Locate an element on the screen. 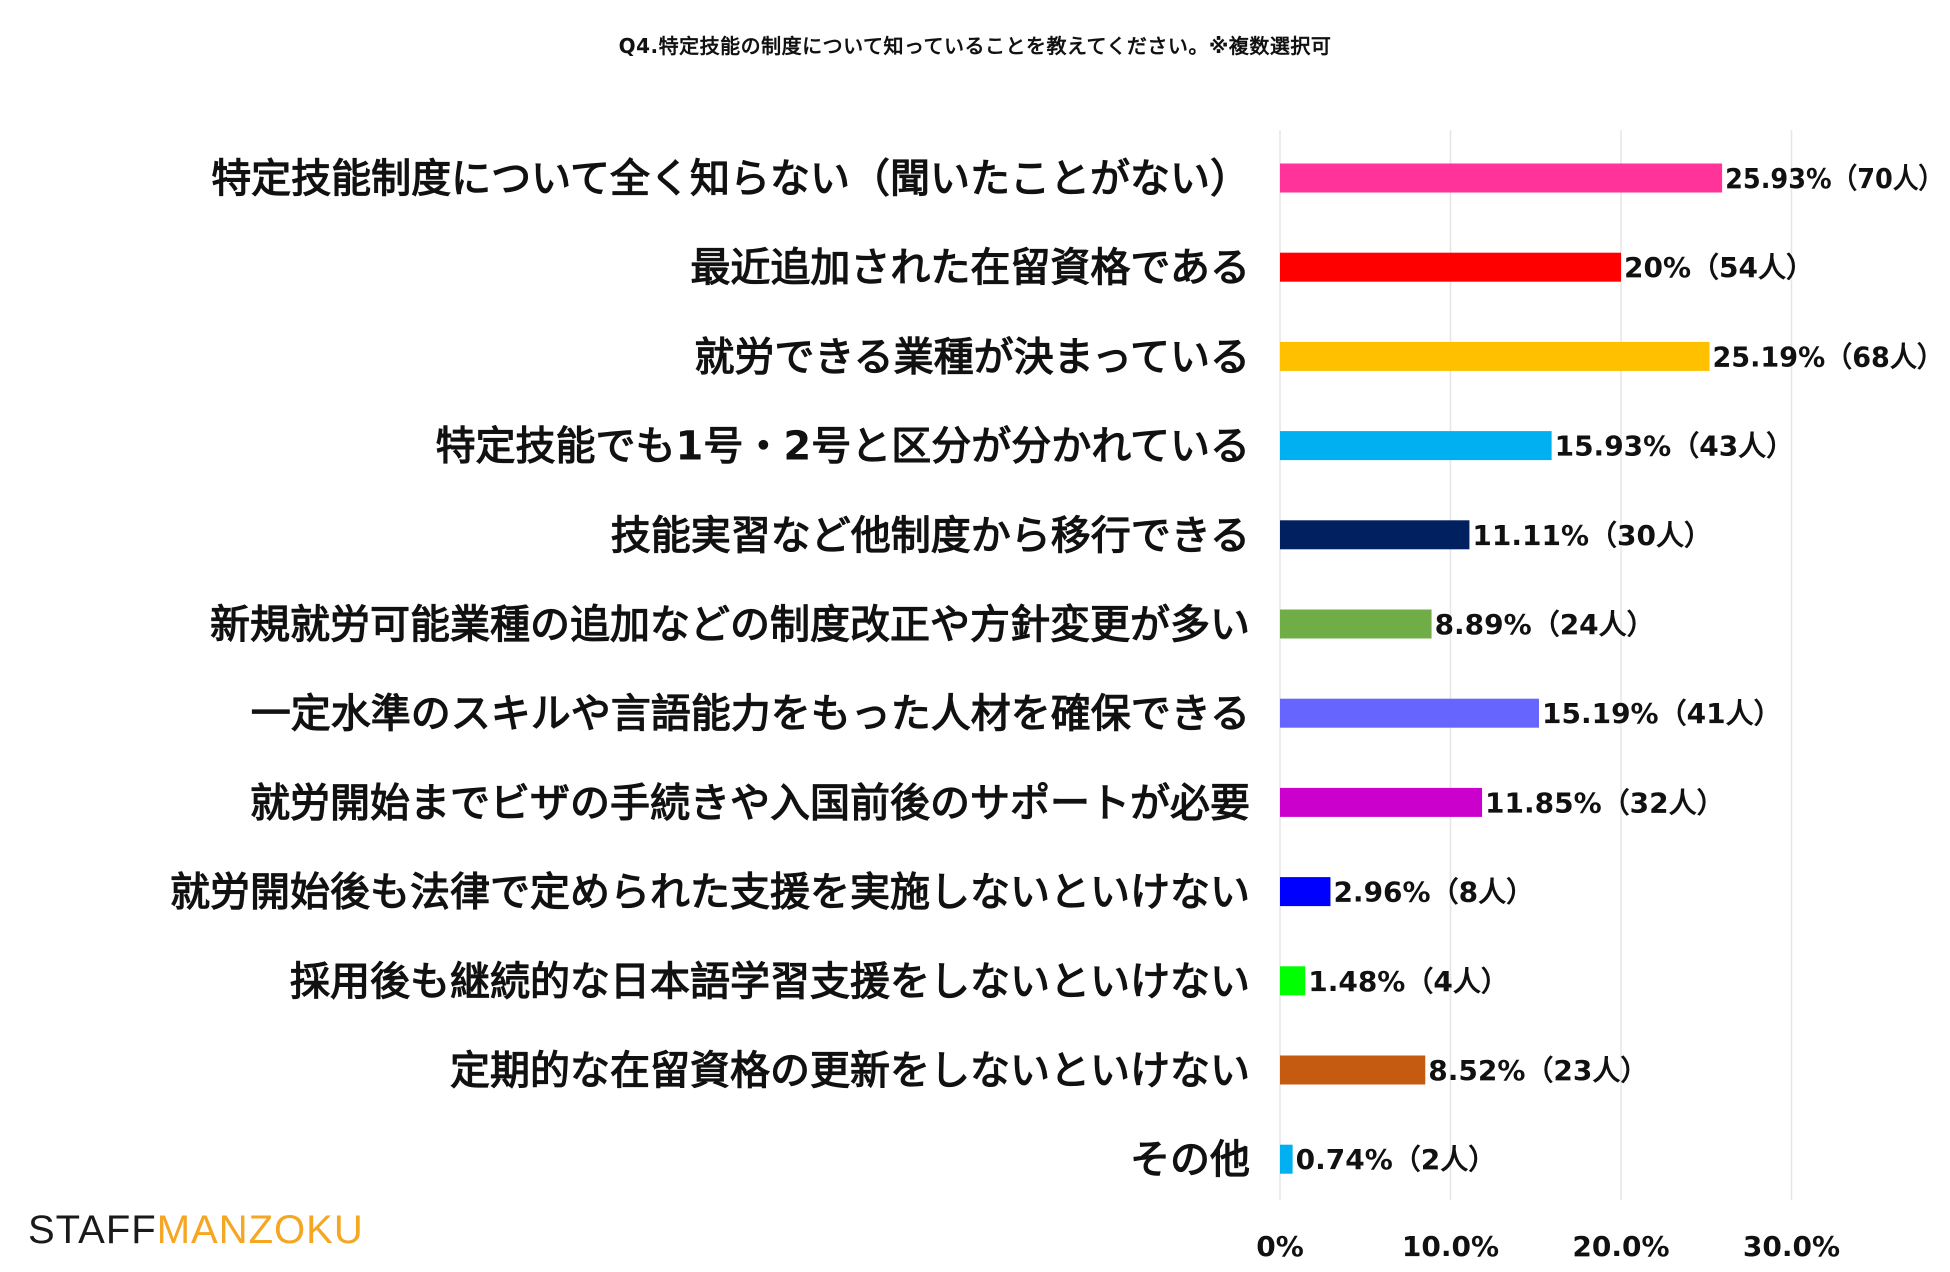 This screenshot has height=1272, width=1950. data-label: 8.52%（23人） is located at coordinates (1538, 1070).